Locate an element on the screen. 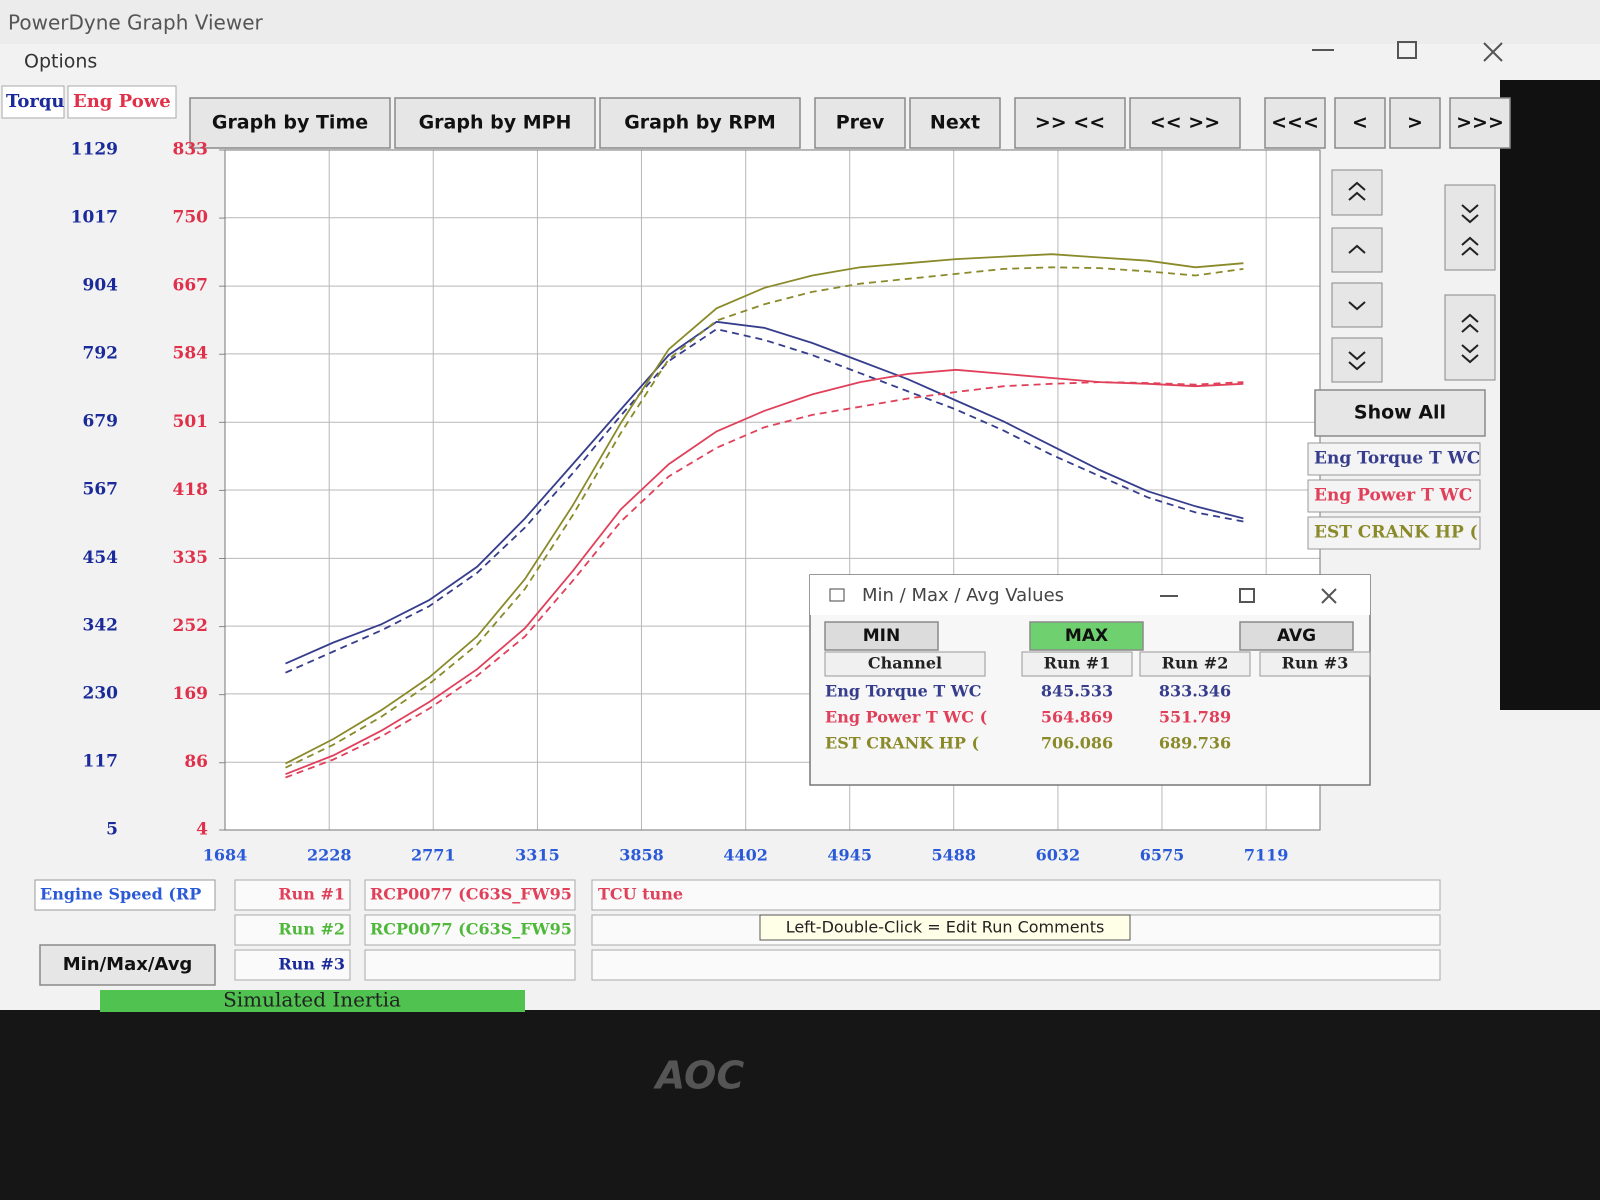  y-tick-label: 904 is located at coordinates (101, 286).